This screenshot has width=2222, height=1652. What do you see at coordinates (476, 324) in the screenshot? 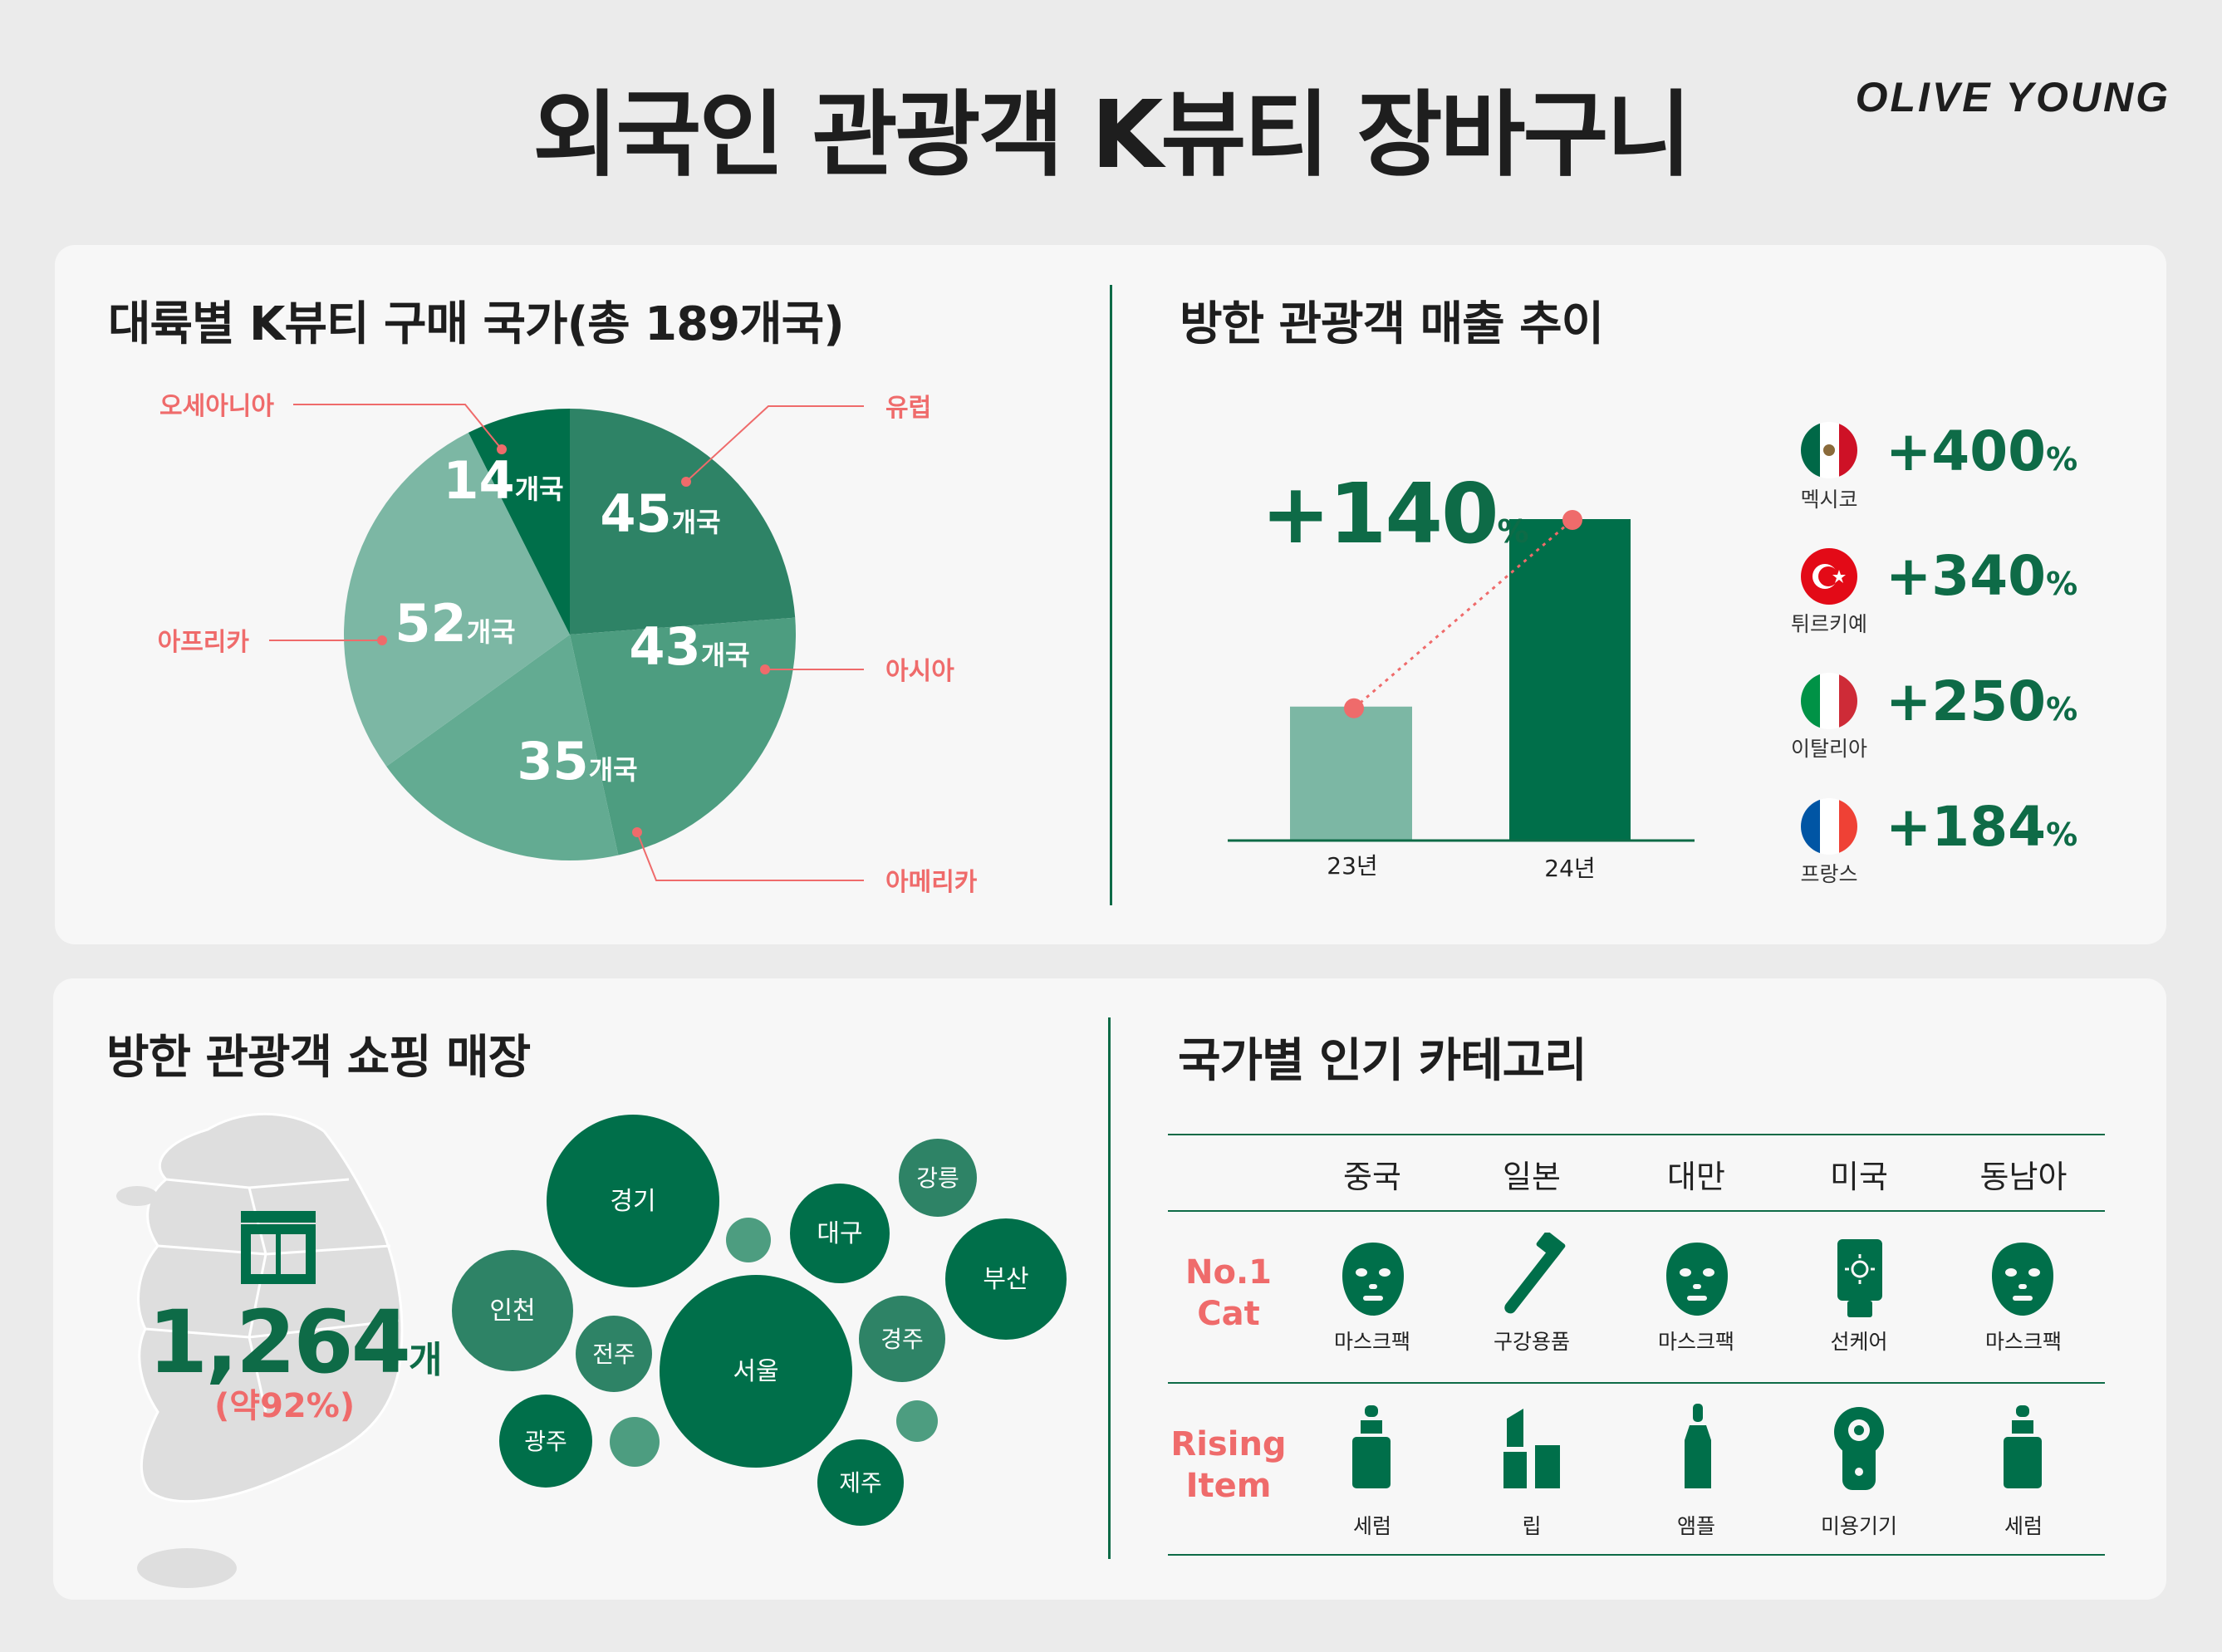
I see `continents-title: 대륙별 K뷰티 구매 국가(총 189개국)` at bounding box center [476, 324].